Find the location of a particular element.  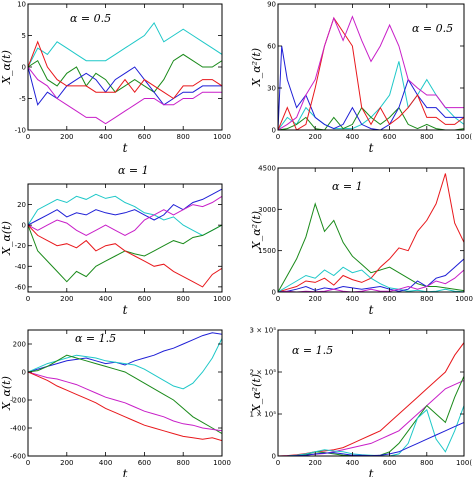

y-tick-label: 5 is located at coordinates (24, 36).